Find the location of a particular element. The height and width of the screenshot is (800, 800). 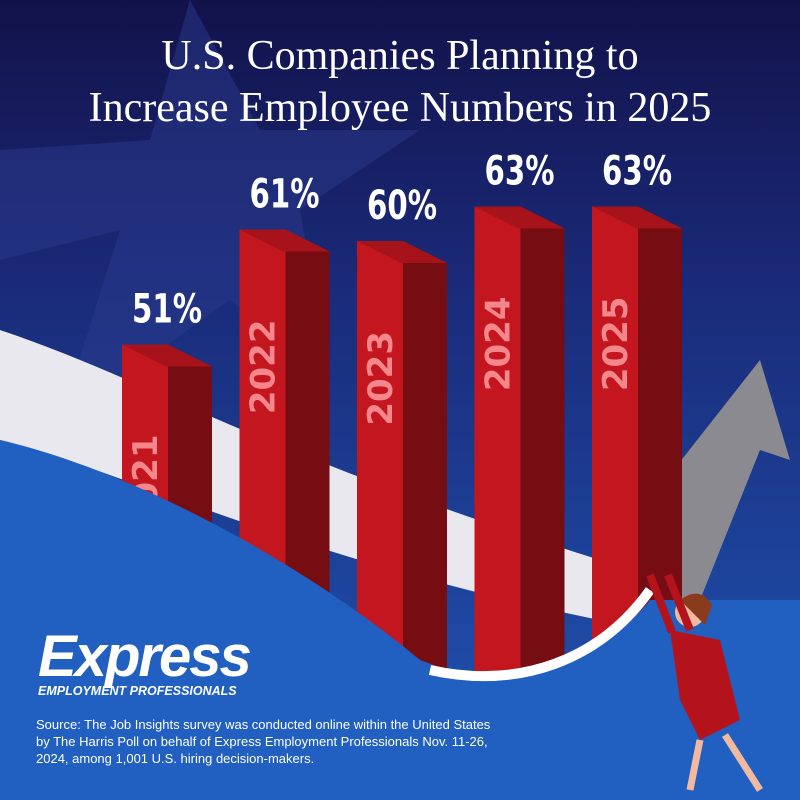

figure is located at coordinates (704, 682).